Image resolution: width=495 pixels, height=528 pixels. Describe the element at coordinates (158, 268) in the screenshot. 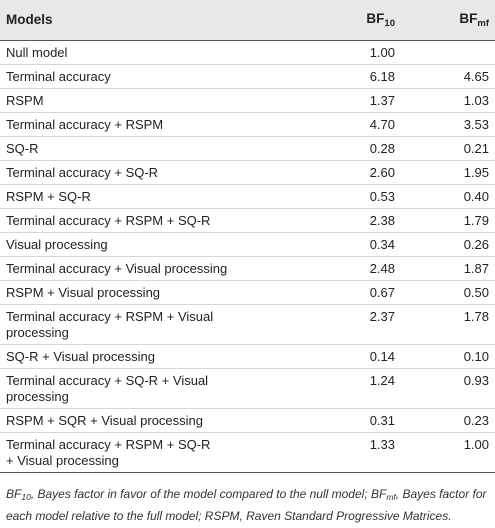

I see `cell-model: Terminal accuracy + Visual processing` at that location.